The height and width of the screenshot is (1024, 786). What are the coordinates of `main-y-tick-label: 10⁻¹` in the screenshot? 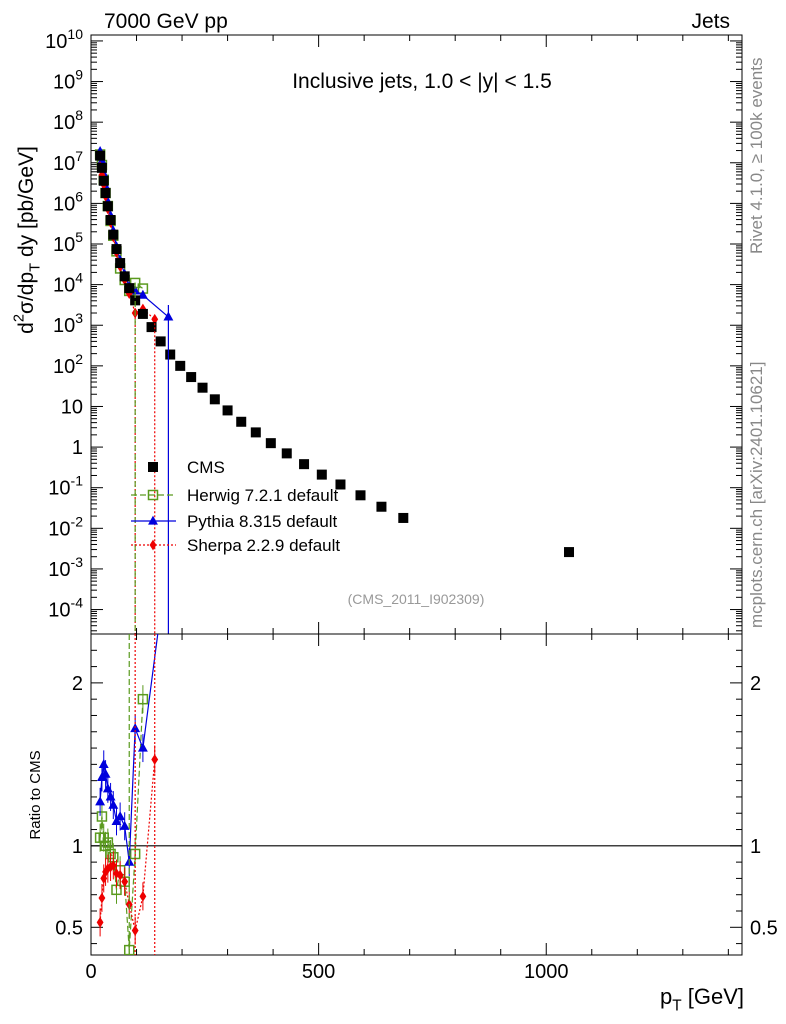 It's located at (65, 486).